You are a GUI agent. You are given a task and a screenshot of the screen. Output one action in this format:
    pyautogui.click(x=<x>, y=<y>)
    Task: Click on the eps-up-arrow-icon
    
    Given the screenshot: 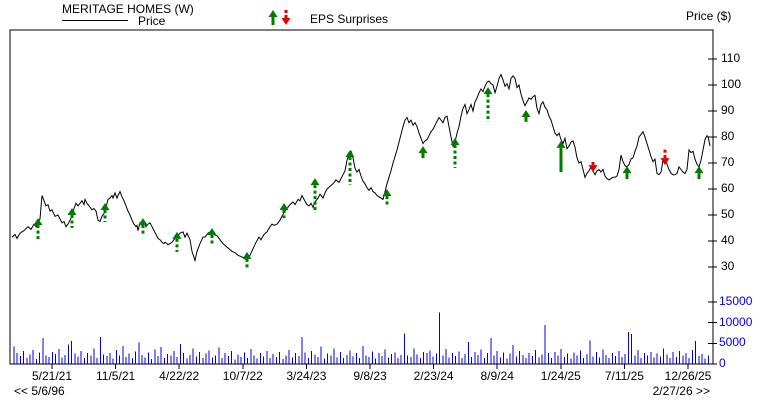 What is the action you would take?
    pyautogui.click(x=273, y=17)
    